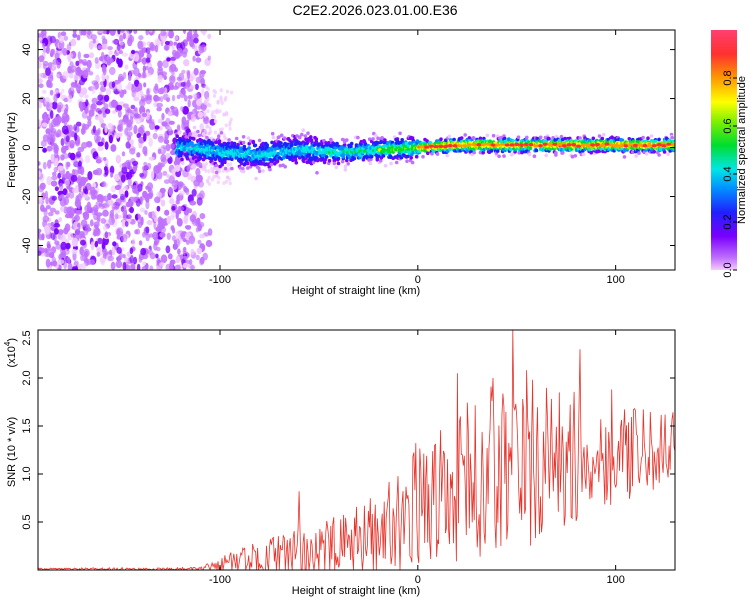  Describe the element at coordinates (356, 591) in the screenshot. I see `snr-x-axis-label: Height of straight line (km)` at that location.